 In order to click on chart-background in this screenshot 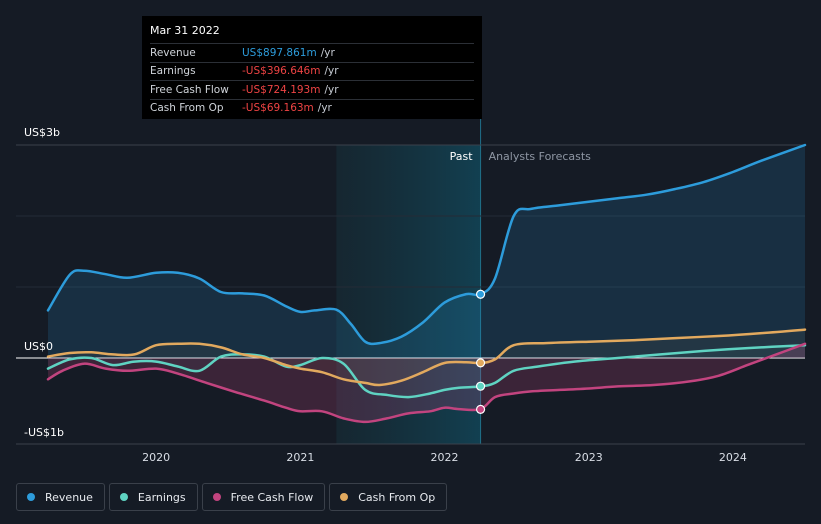, I will do `click(409, 230)`.